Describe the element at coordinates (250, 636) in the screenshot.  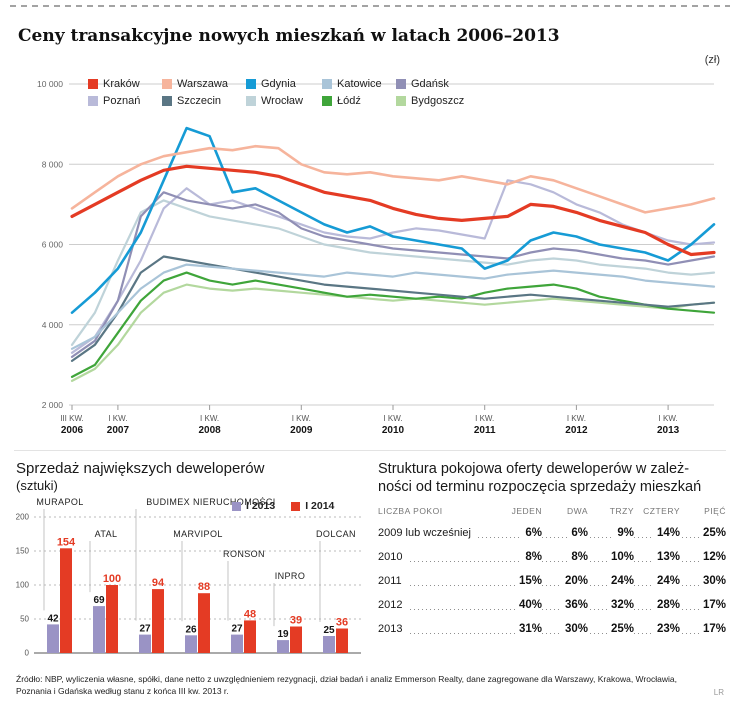
I see `bar-2014-RONSON` at that location.